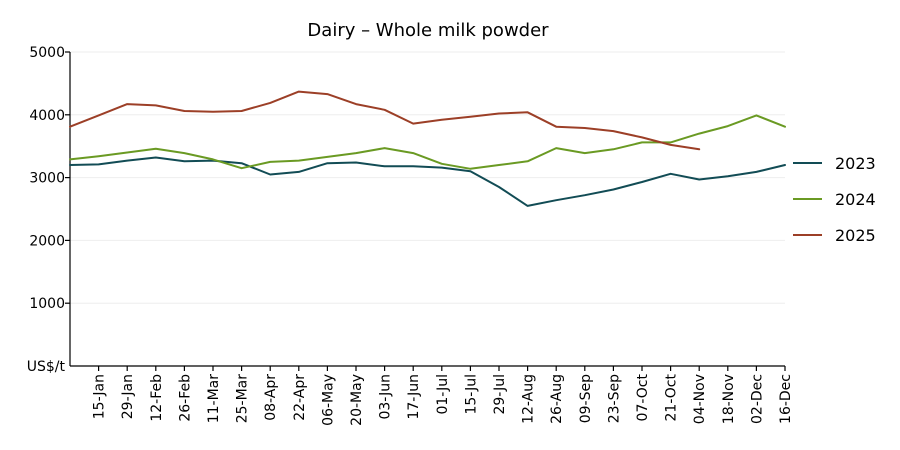 The height and width of the screenshot is (450, 900). Describe the element at coordinates (47, 116) in the screenshot. I see `y-tick-label: 4000` at that location.